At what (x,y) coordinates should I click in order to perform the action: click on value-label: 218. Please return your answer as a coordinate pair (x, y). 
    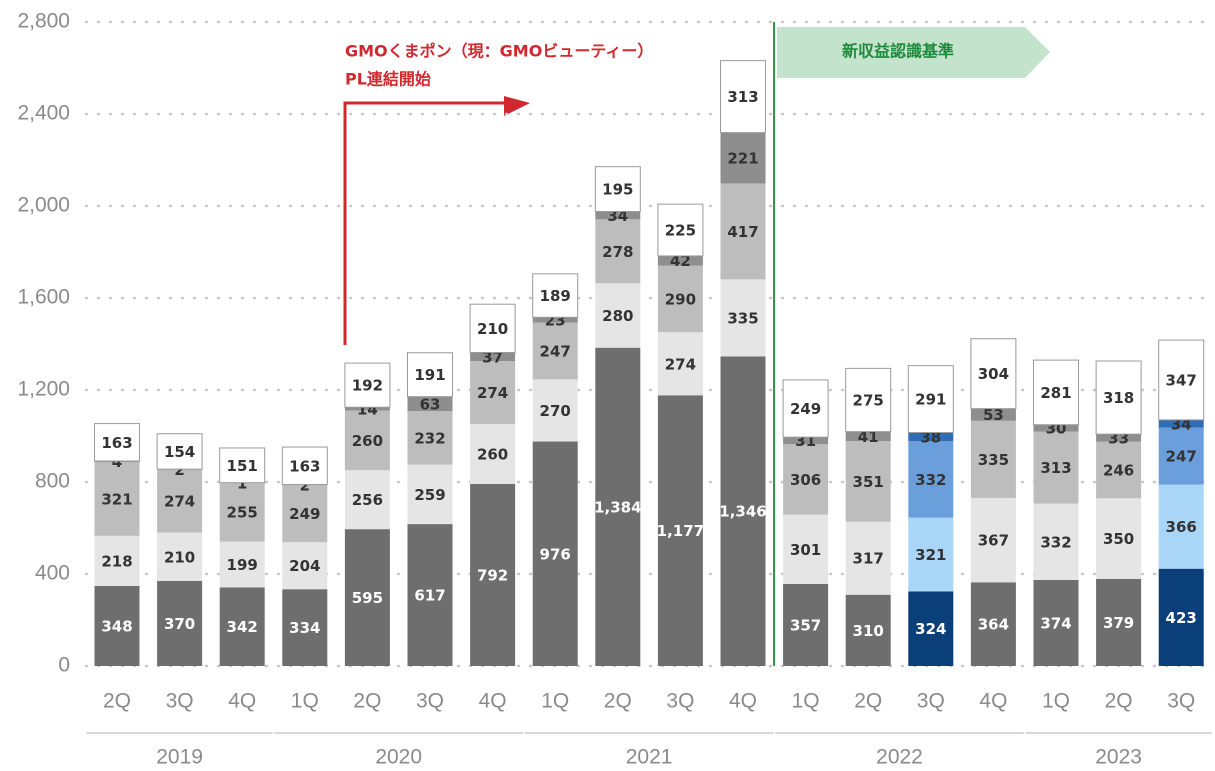
    Looking at the image, I should click on (116, 561).